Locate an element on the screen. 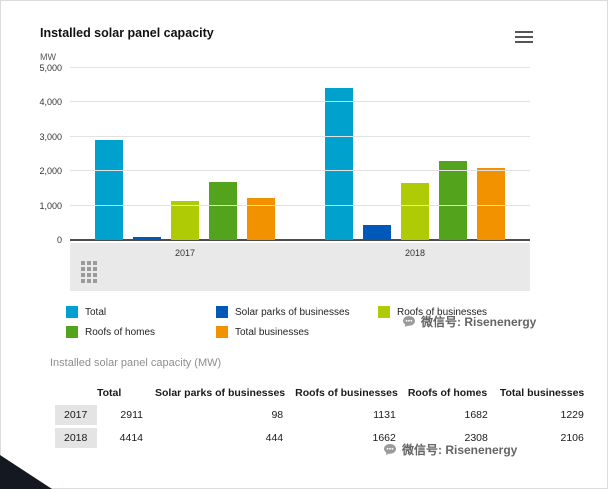 The height and width of the screenshot is (489, 608). table-cell-2018-solar-parks-of-businesses: 444 is located at coordinates (274, 438).